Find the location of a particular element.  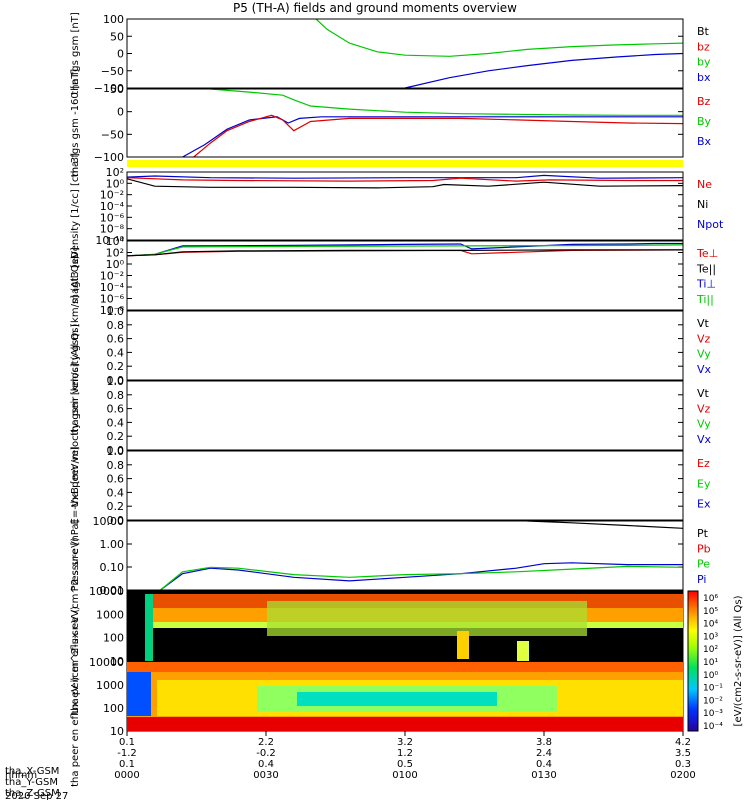

y-axis-label: Density [1/cc] [cm-3] is located at coordinates (75, 206).